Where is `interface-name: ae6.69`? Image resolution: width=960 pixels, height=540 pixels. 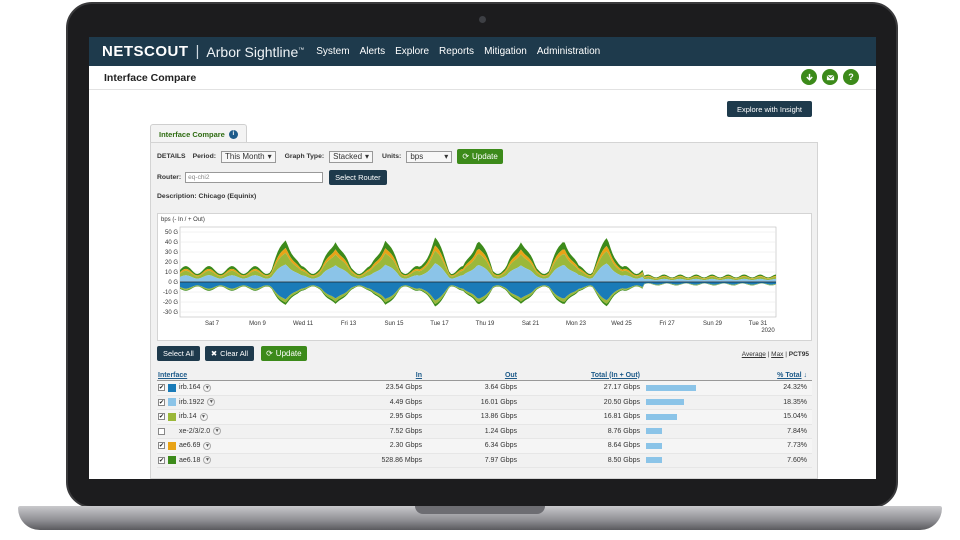
interface-name: ae6.69 is located at coordinates (190, 446).